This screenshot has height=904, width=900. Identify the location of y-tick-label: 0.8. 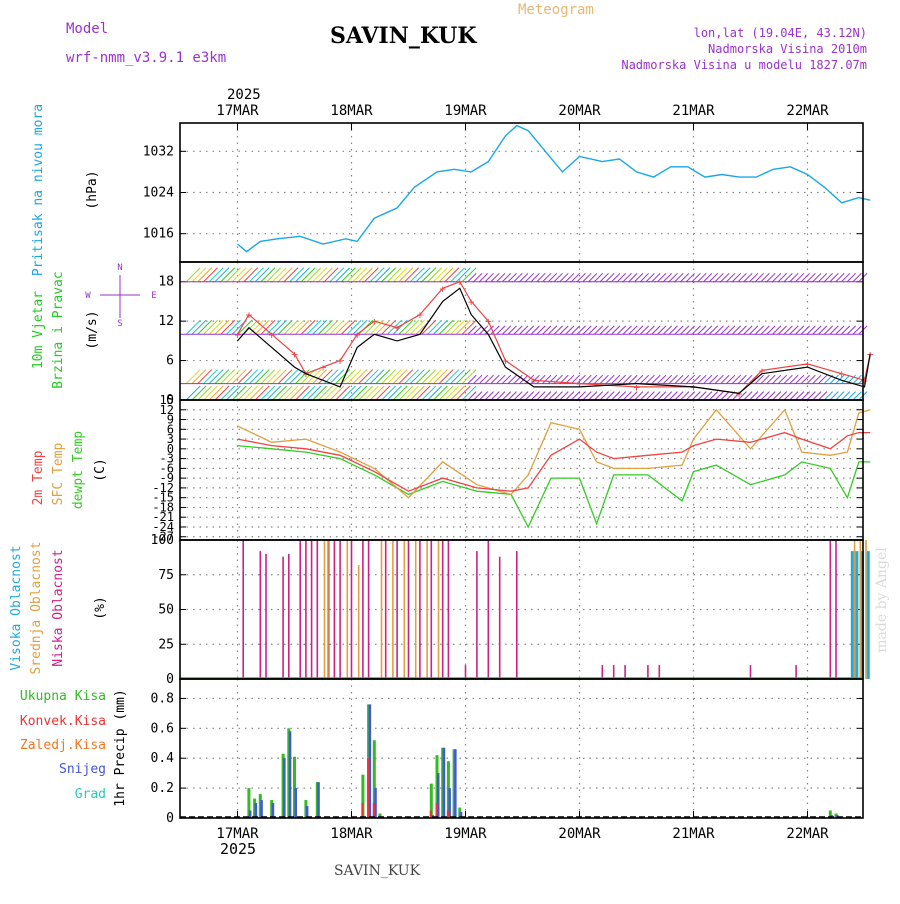
(162, 698).